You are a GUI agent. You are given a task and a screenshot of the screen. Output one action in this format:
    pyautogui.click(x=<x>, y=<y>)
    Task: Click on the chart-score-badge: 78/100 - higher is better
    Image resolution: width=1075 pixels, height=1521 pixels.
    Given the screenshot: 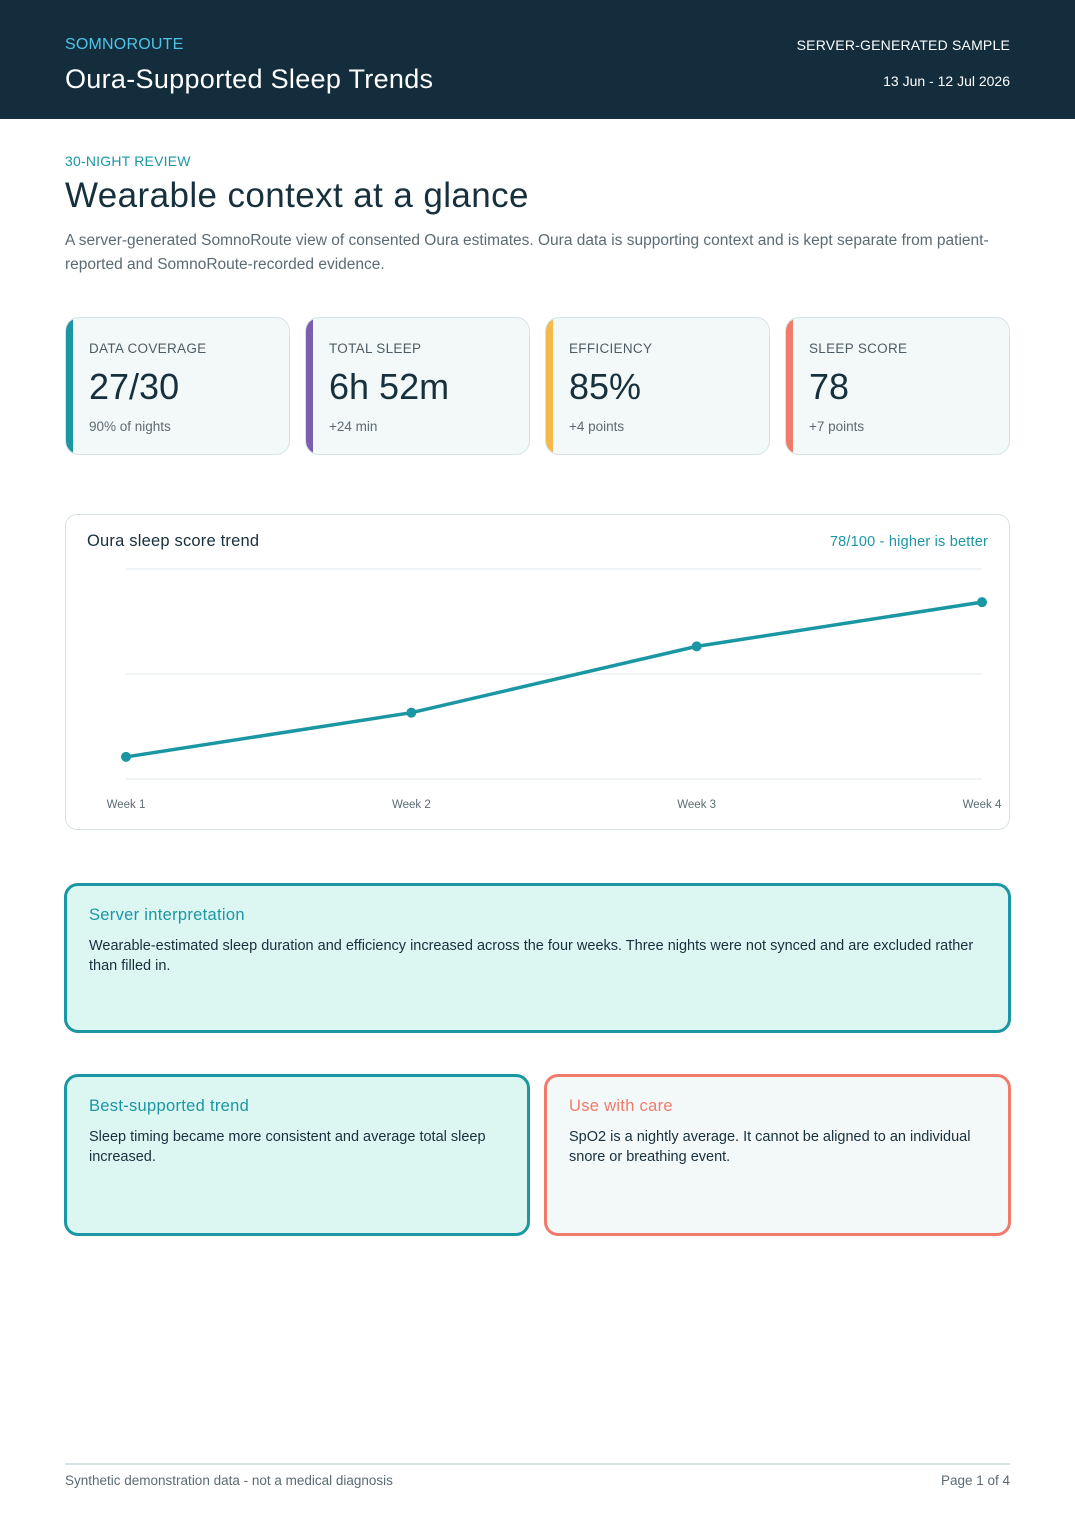 What is the action you would take?
    pyautogui.click(x=908, y=542)
    